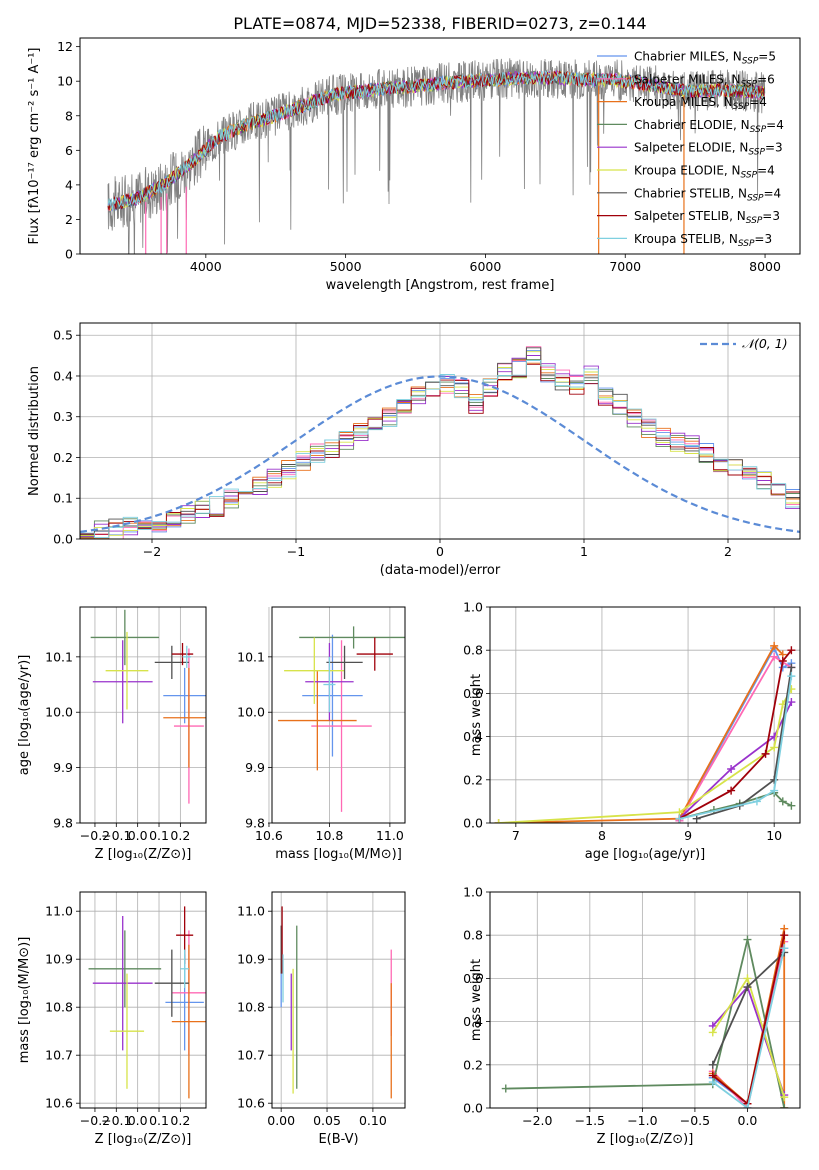 This screenshot has height=1170, width=819. Describe the element at coordinates (486, 266) in the screenshot. I see `x-tick-label: 6000` at that location.